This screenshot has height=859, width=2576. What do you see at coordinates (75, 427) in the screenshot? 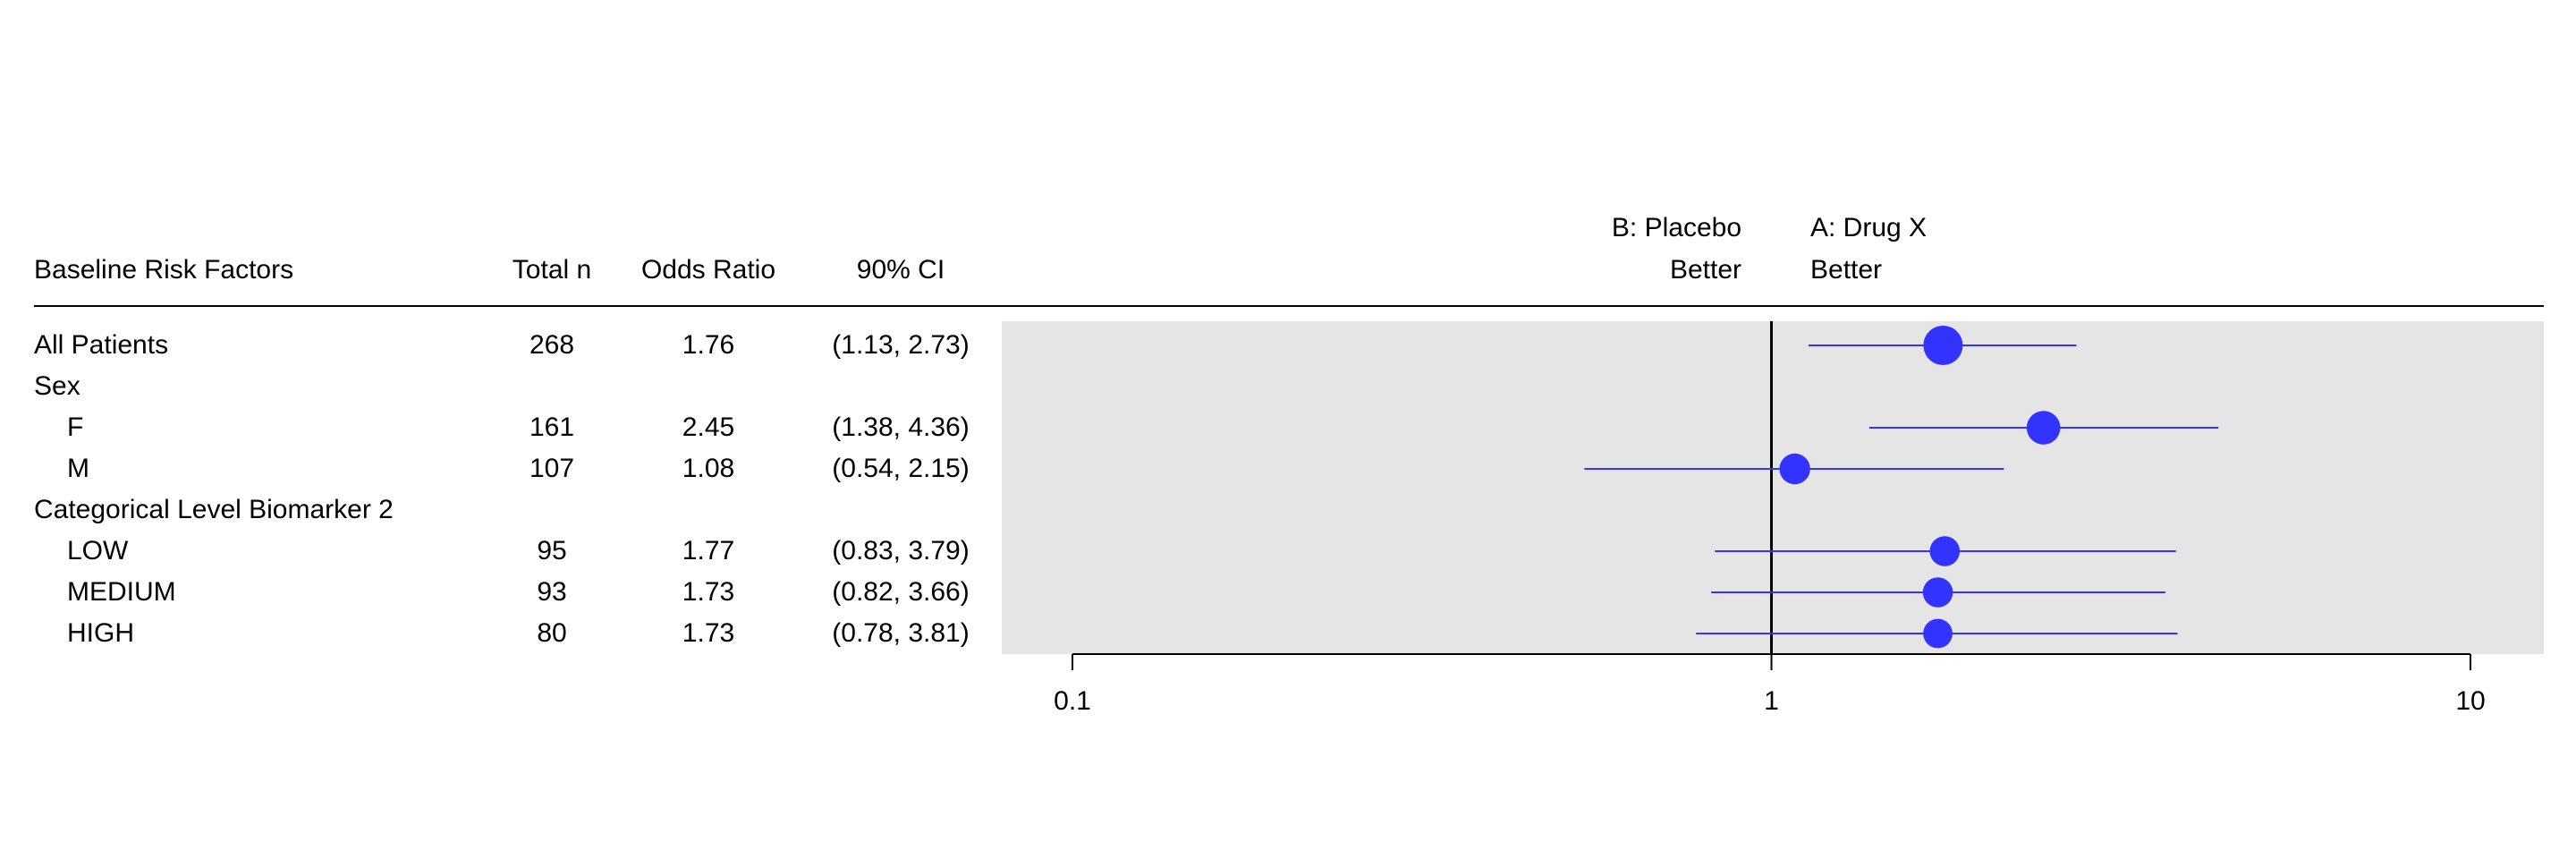
I see `row-label-2: F` at bounding box center [75, 427].